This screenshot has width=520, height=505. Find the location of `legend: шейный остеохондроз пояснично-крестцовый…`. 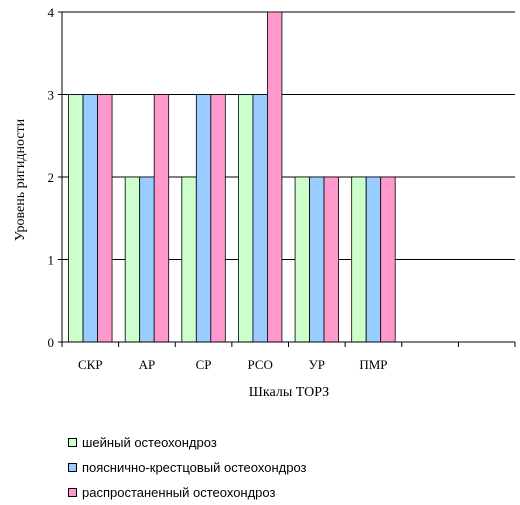

legend: шейный остеохондроз пояснично-крестцовый… is located at coordinates (187, 467).